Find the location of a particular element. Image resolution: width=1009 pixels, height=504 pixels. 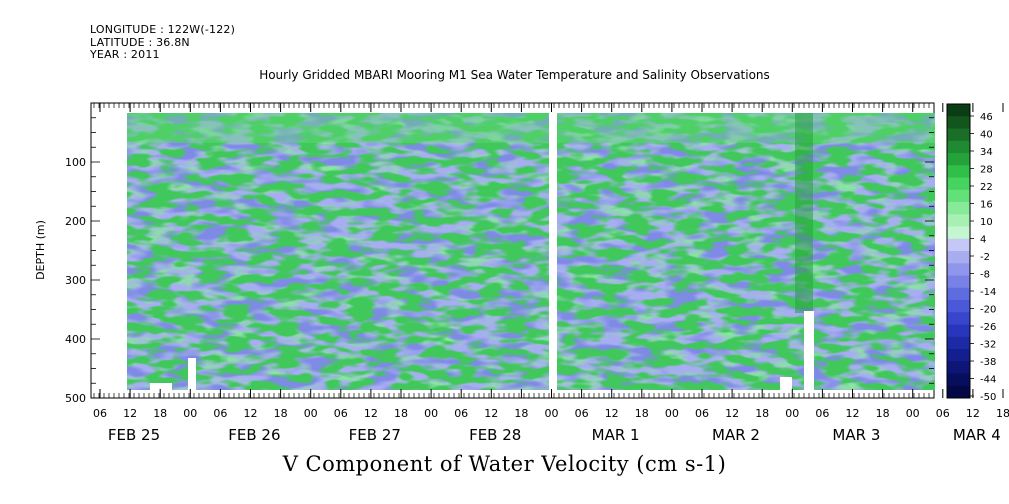

colorbar-label: 46 is located at coordinates (986, 117).